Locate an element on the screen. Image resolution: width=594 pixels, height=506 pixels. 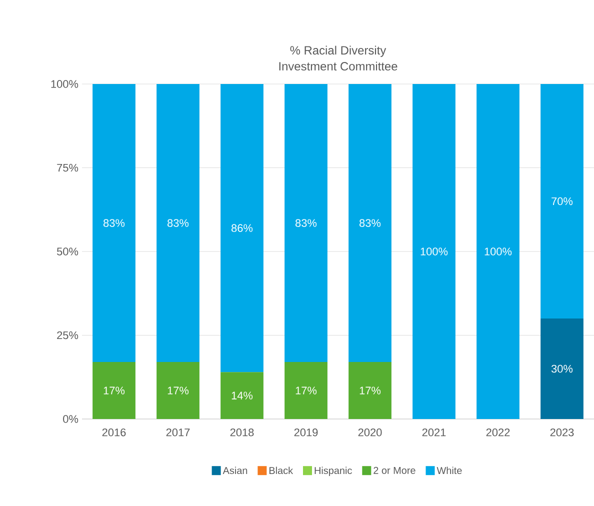
x-tick-label: 2016 is located at coordinates (114, 432).